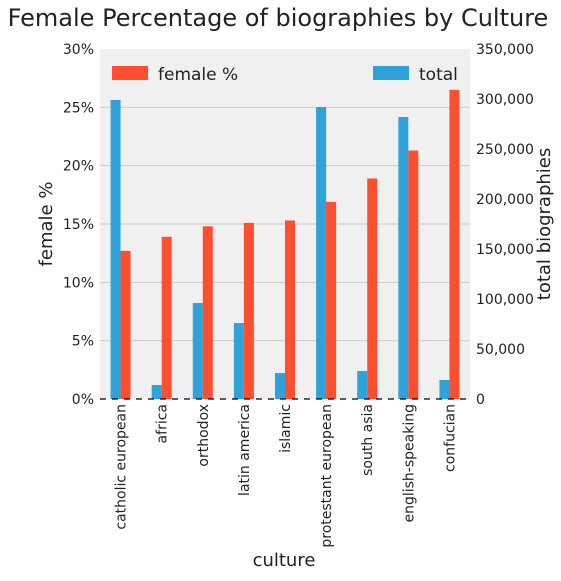 The height and width of the screenshot is (581, 561). I want to click on y-left-tick-label: 5%, so click(83, 342).